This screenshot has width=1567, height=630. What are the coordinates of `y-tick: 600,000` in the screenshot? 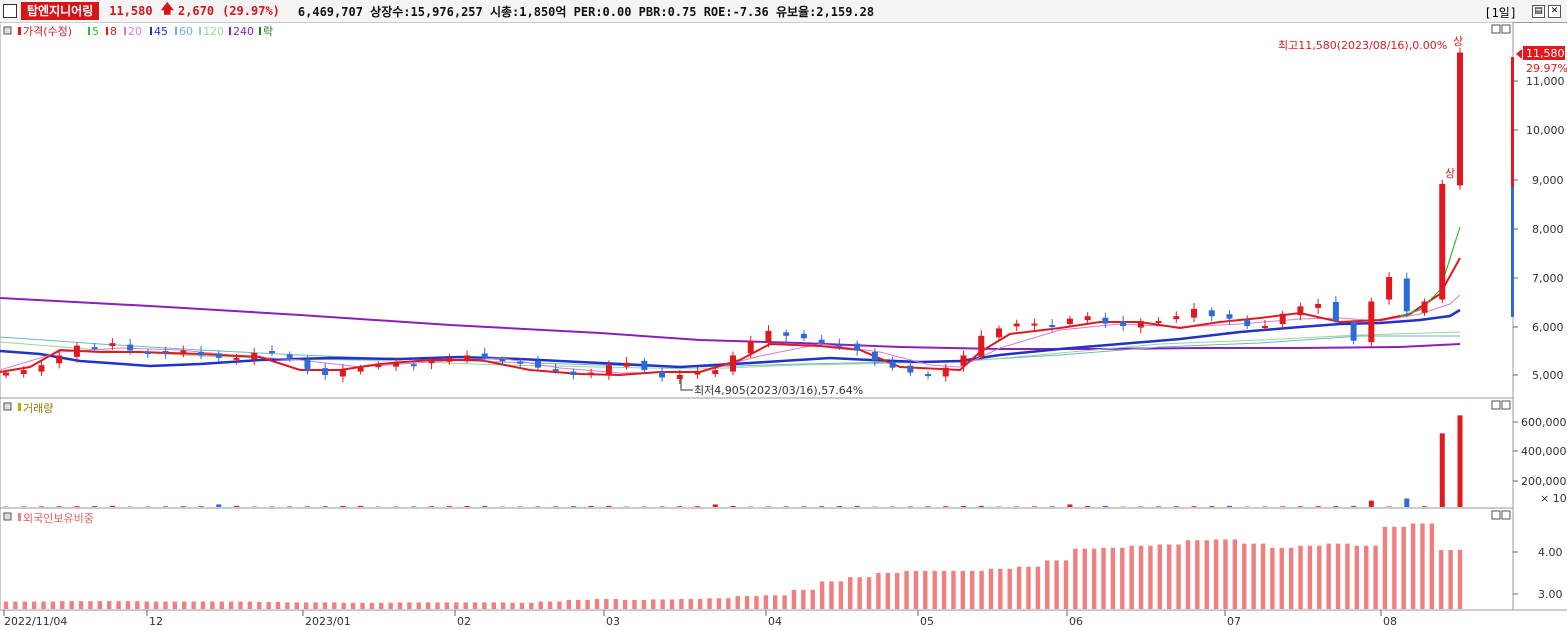 It's located at (1544, 422).